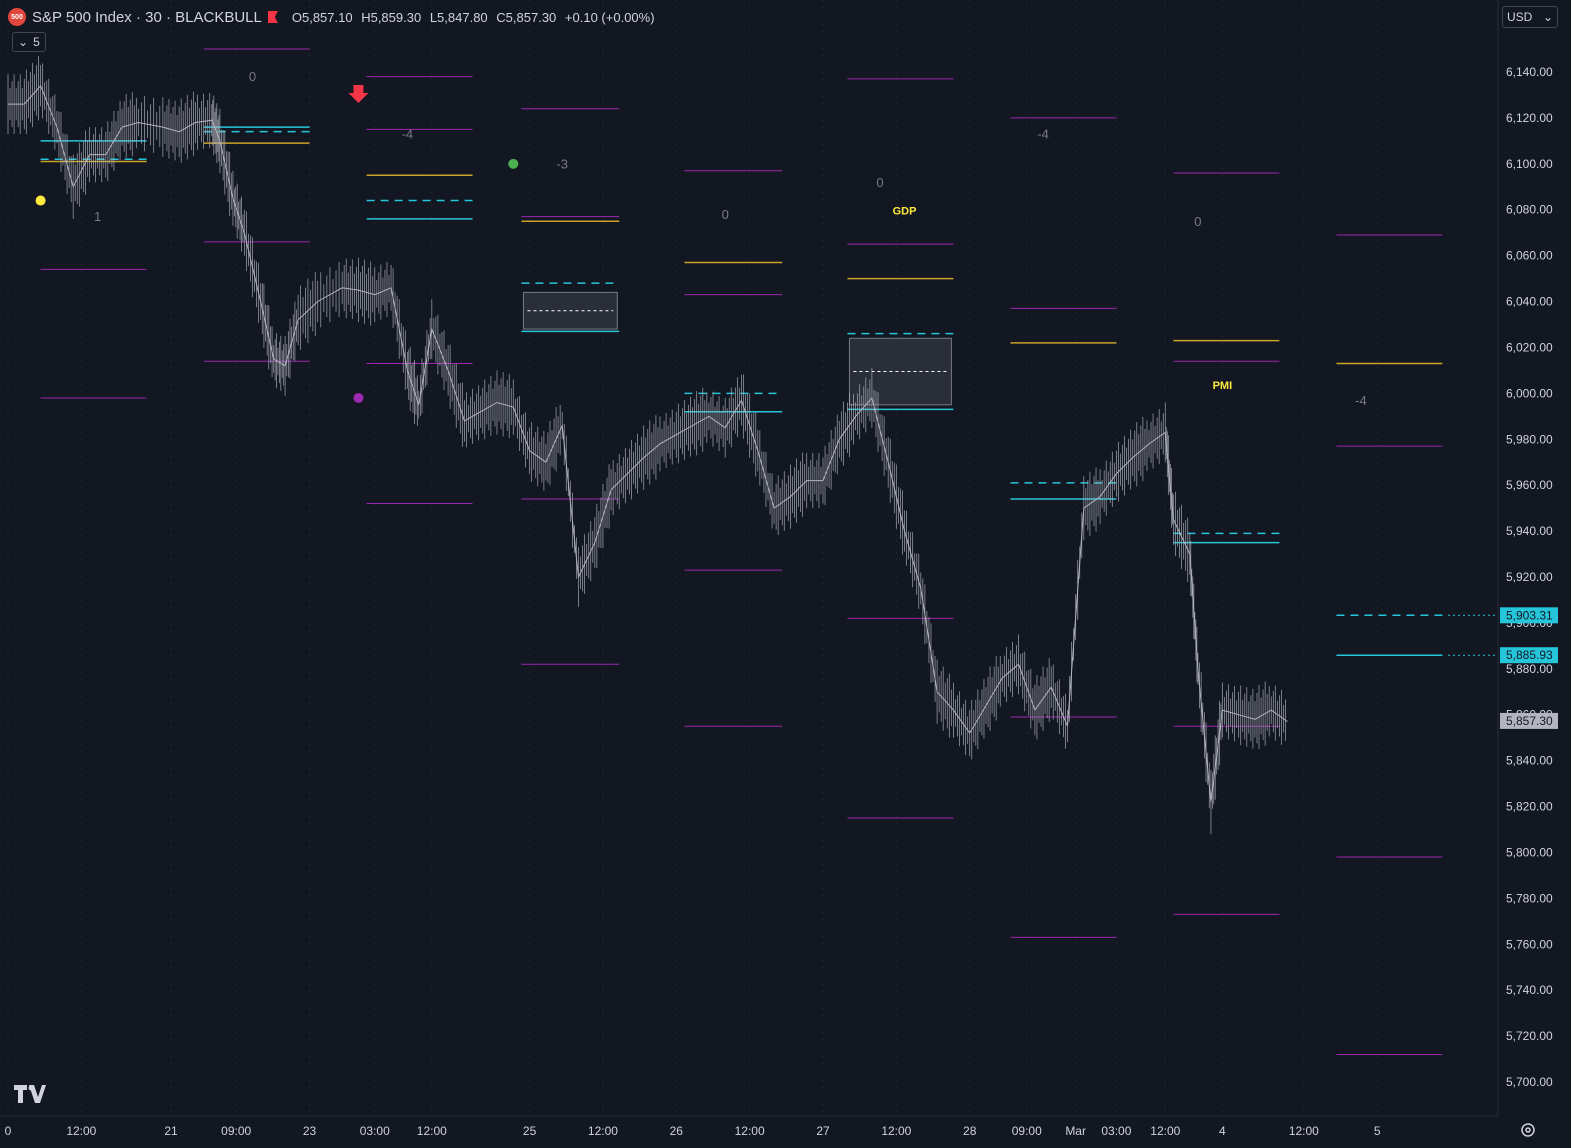 The width and height of the screenshot is (1571, 1148). I want to click on price-axis-tick-label: 5,700.00, so click(1529, 1082).